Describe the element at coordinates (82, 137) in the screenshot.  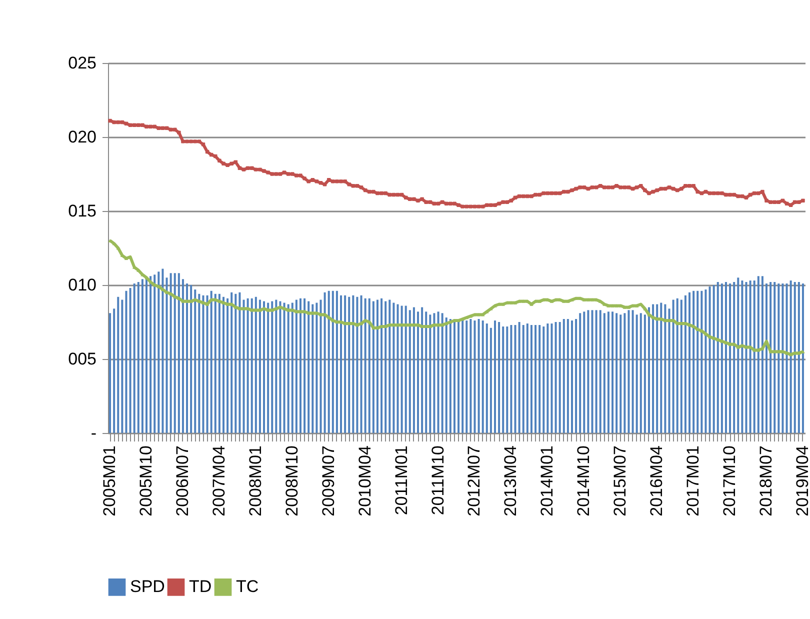
I see `y-tick-label: 020` at that location.